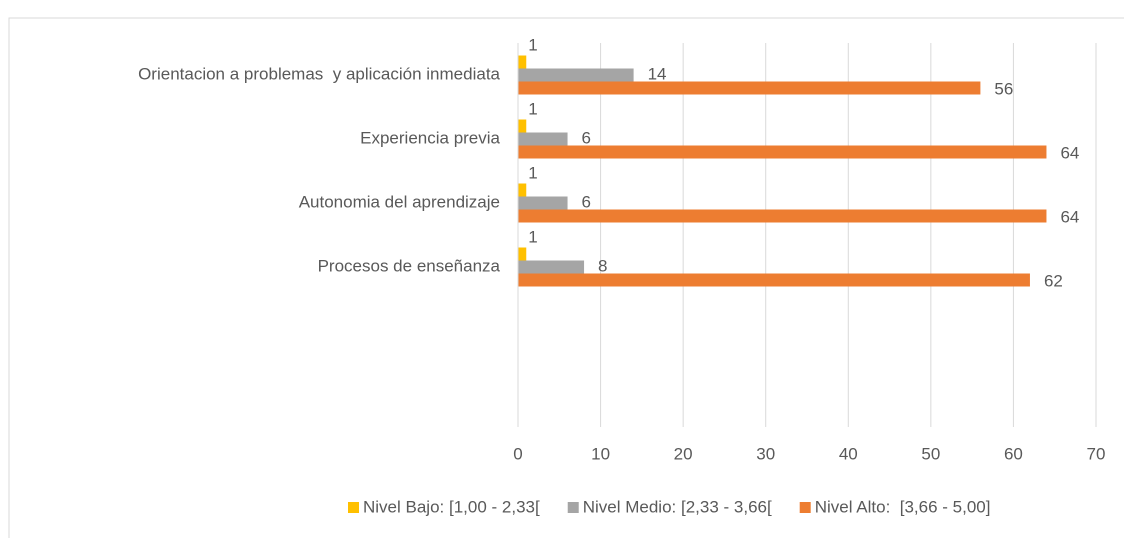 Image resolution: width=1124 pixels, height=538 pixels. I want to click on y-tick-label: Experiencia previa, so click(430, 137).